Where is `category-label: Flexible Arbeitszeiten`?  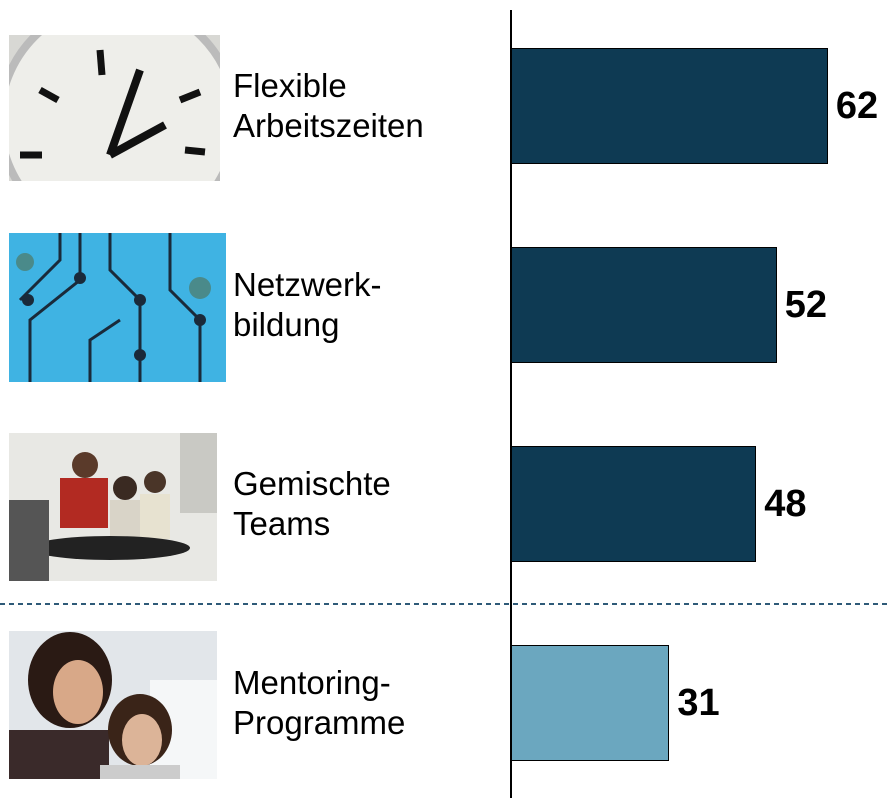
category-label: Flexible Arbeitszeiten is located at coordinates (328, 105).